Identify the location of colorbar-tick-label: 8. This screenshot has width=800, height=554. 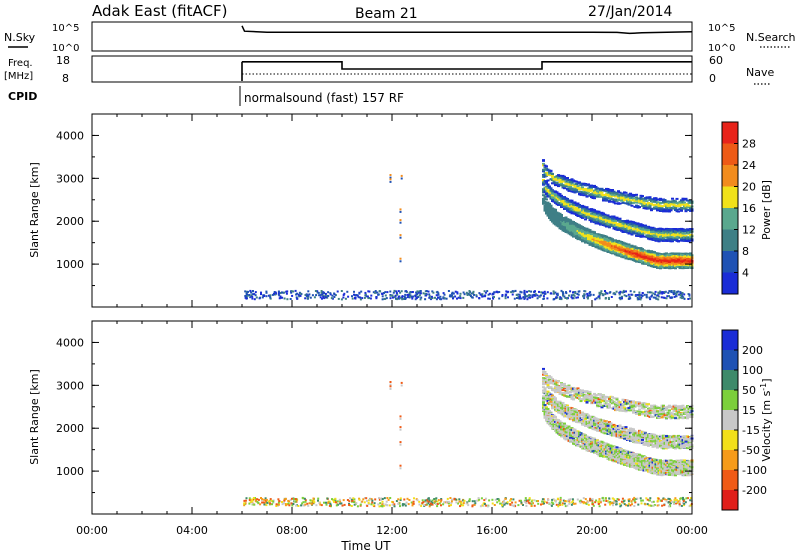
(745, 251).